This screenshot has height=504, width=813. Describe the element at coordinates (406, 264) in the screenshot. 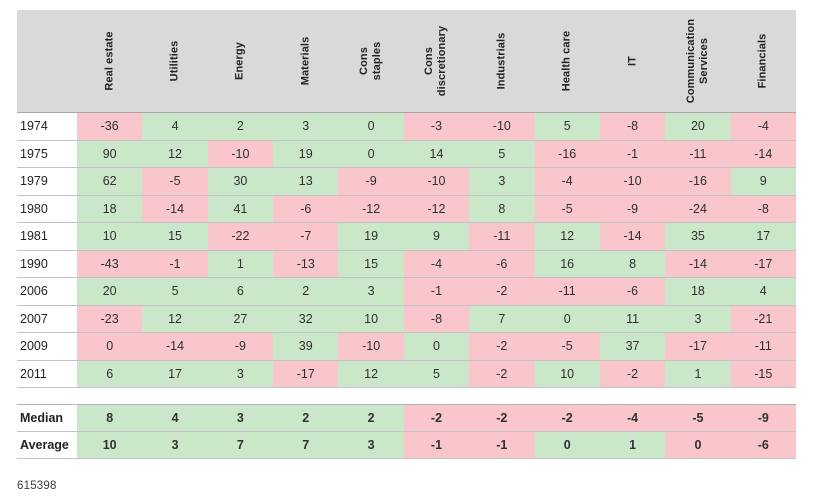

I see `table-row: 1990 -43 -1 1 -13 15 -4 -6 16 8 -14 -17` at that location.